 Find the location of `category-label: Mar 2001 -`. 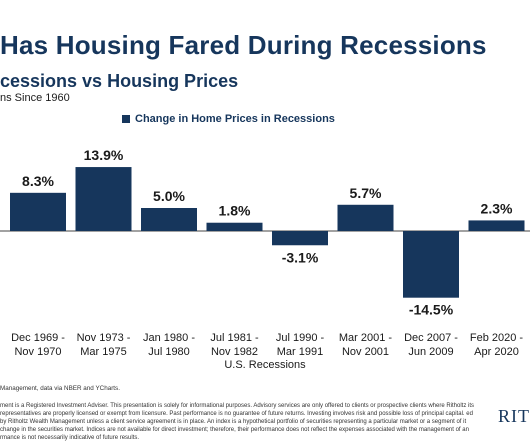

category-label: Mar 2001 - is located at coordinates (366, 338).